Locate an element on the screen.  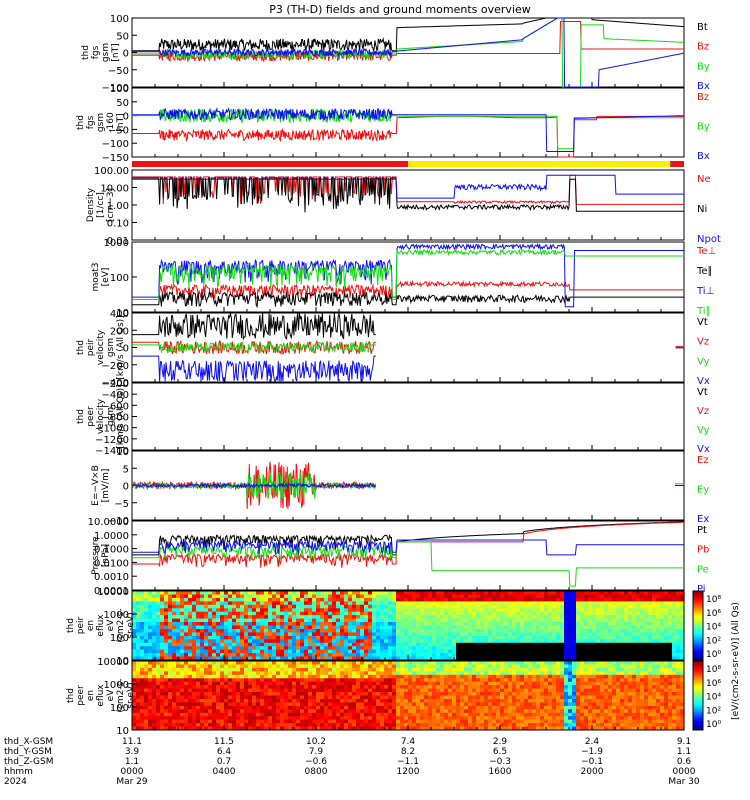
y-tick-label: 10 is located at coordinates (122, 661).